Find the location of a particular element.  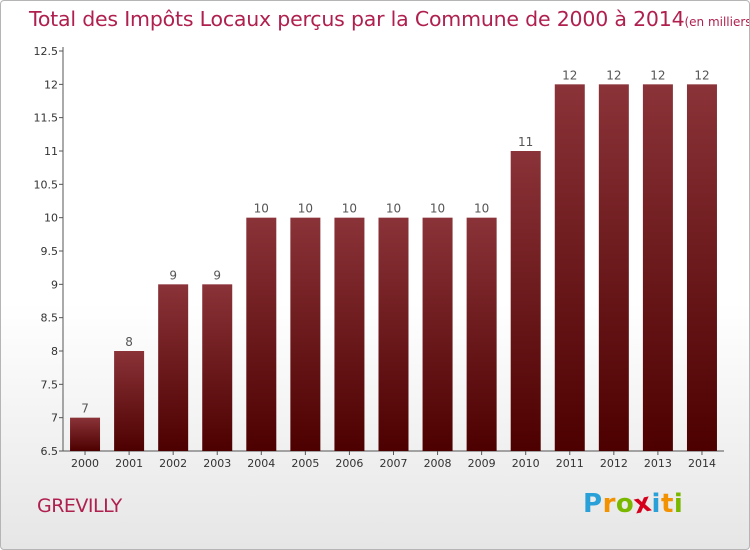

chart-title-unit: (en milliers d'€) is located at coordinates (717, 22).